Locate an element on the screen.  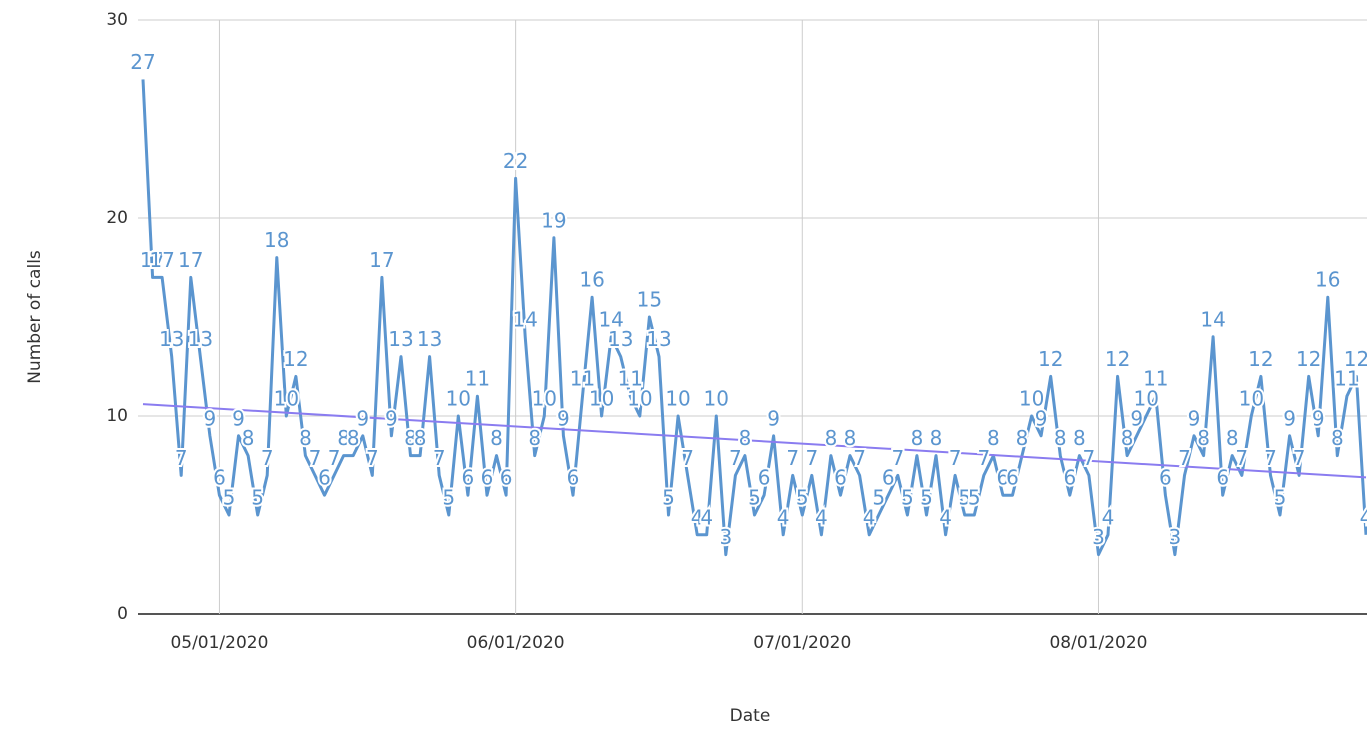
x-tick-label: 07/01/2020 is located at coordinates (802, 643).